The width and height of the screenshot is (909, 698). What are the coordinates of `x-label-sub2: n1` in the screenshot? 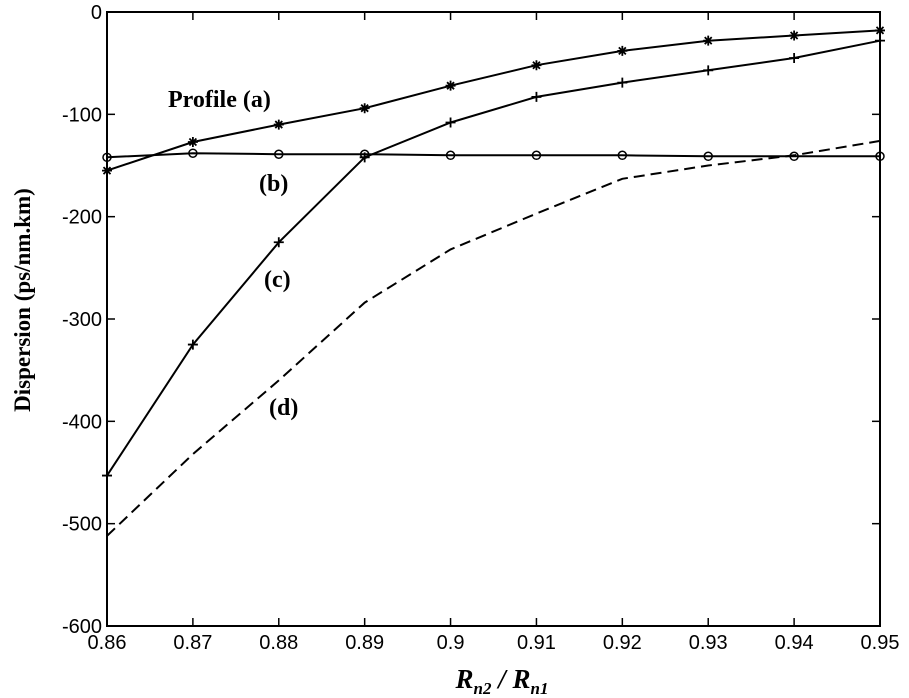 It's located at (540, 688).